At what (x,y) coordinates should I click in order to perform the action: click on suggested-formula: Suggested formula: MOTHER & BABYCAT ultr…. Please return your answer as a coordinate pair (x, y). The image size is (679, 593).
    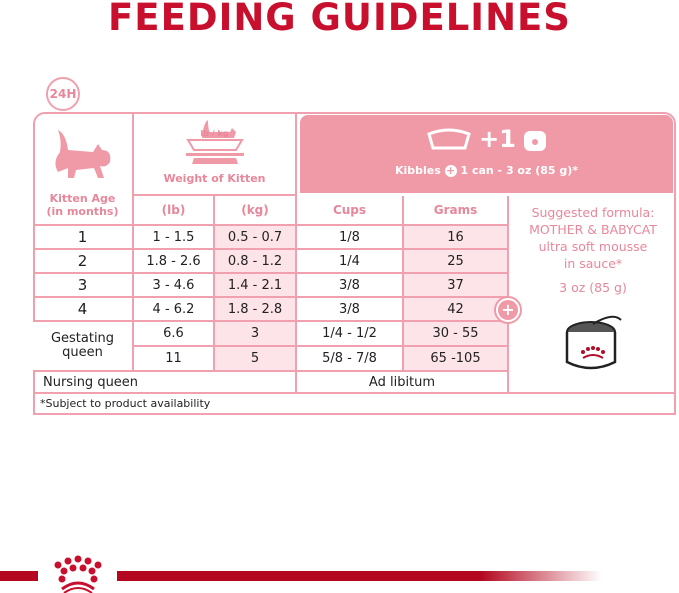
    Looking at the image, I should click on (593, 250).